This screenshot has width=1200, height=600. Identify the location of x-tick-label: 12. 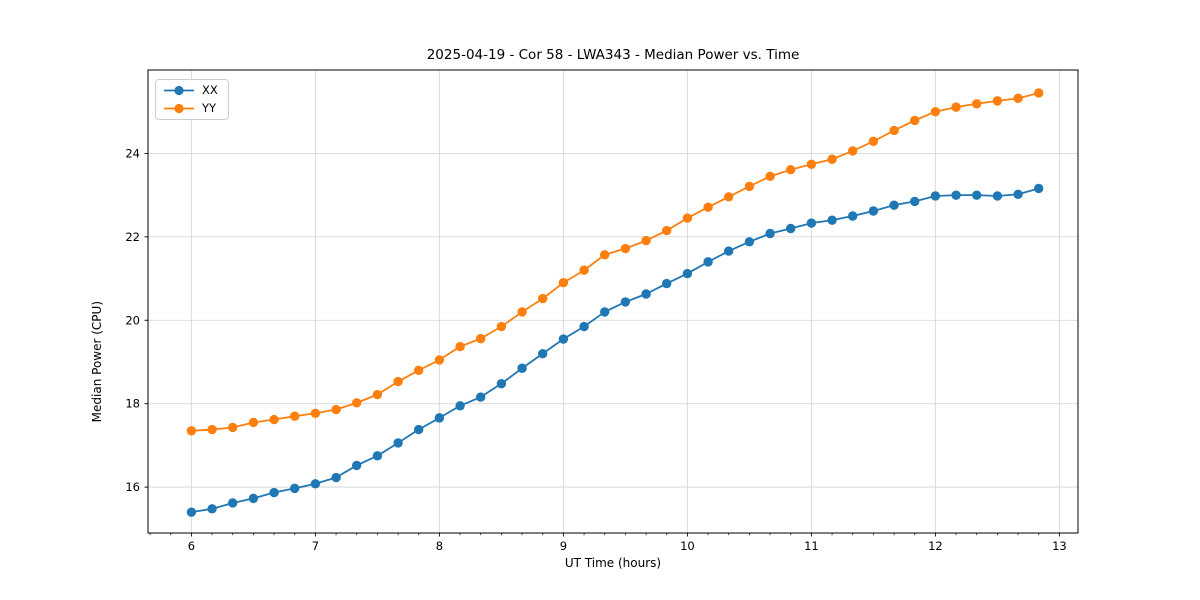
(935, 546).